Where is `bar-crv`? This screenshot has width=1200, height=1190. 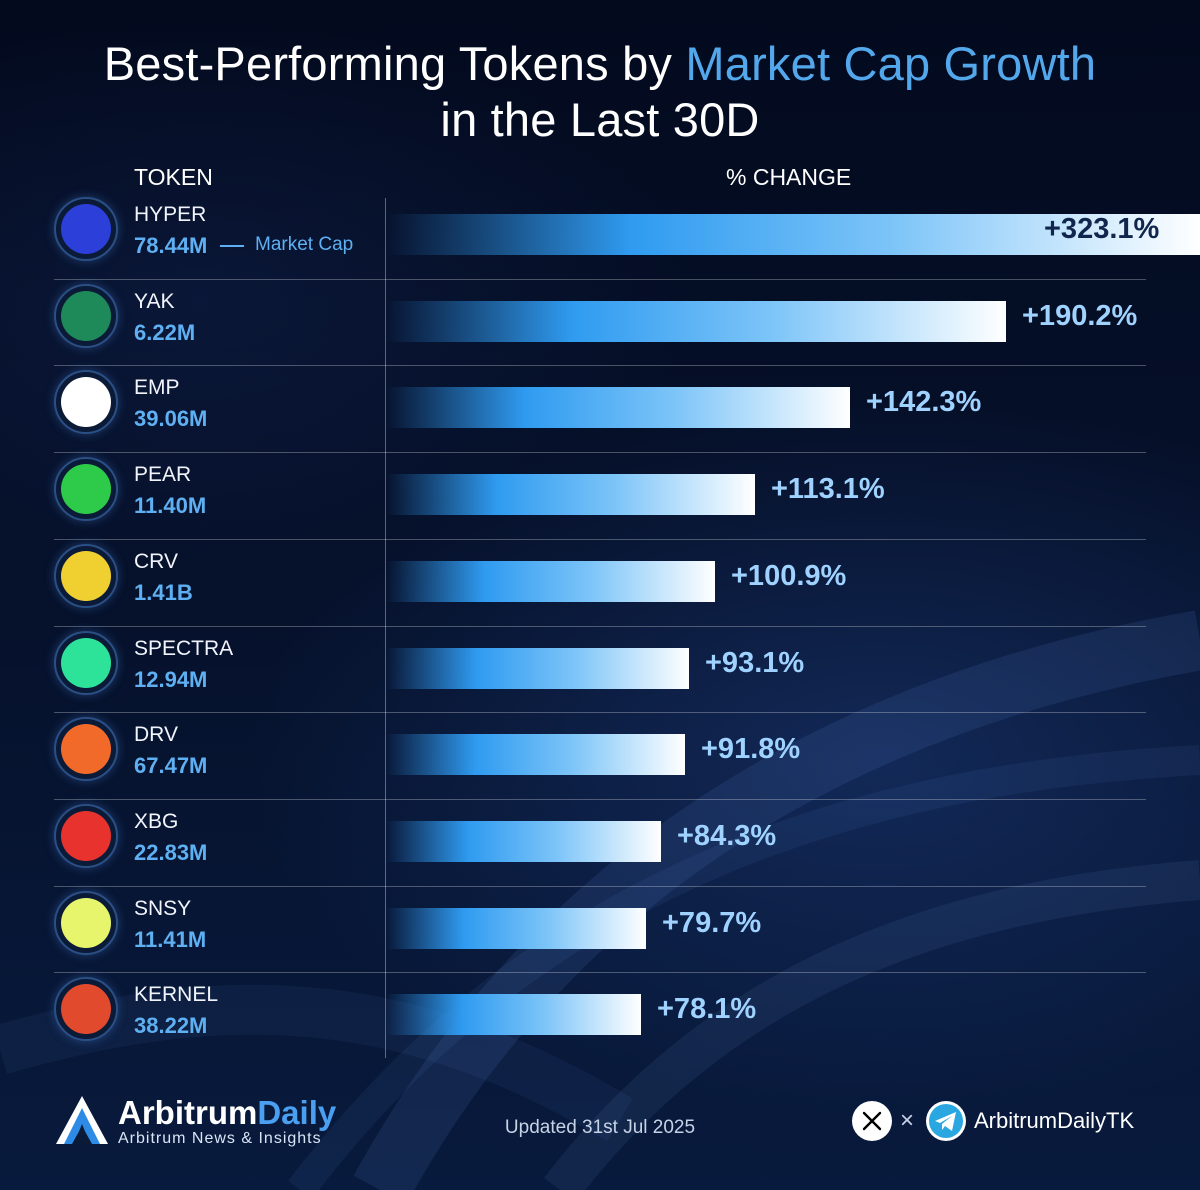 bar-crv is located at coordinates (550, 581).